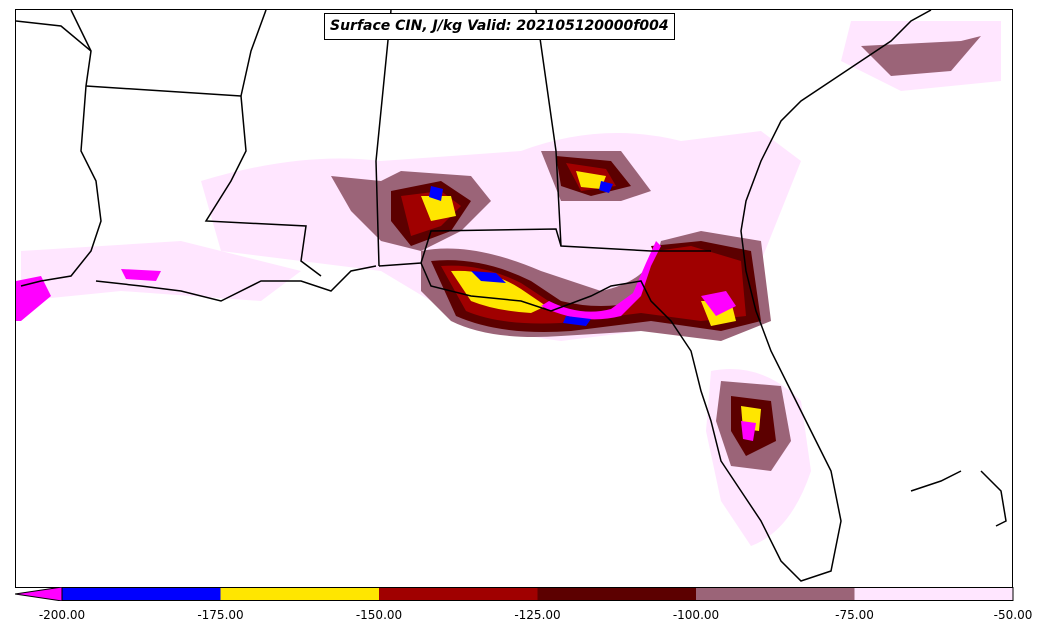 The image size is (1044, 633). Describe the element at coordinates (854, 615) in the screenshot. I see `colorbar-tick-label: -75.00` at that location.